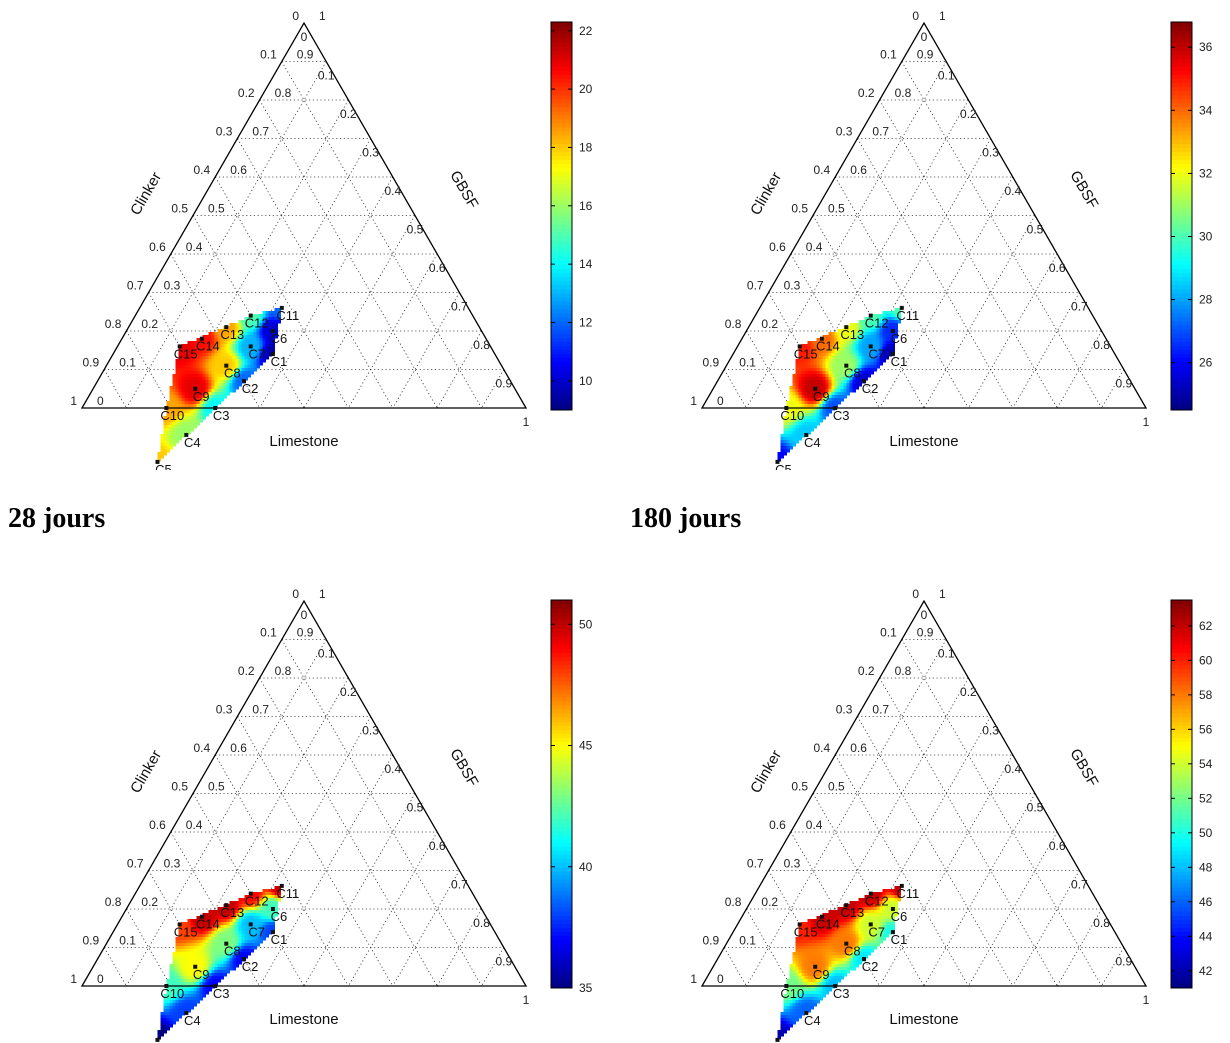  I want to click on data-marker-c5, so click(157, 1039).